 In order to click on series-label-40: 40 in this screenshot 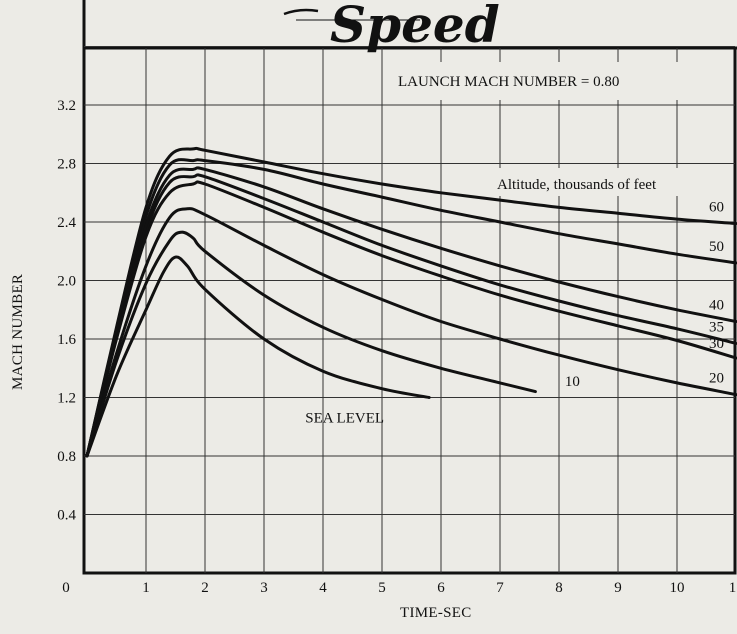, I will do `click(716, 305)`.